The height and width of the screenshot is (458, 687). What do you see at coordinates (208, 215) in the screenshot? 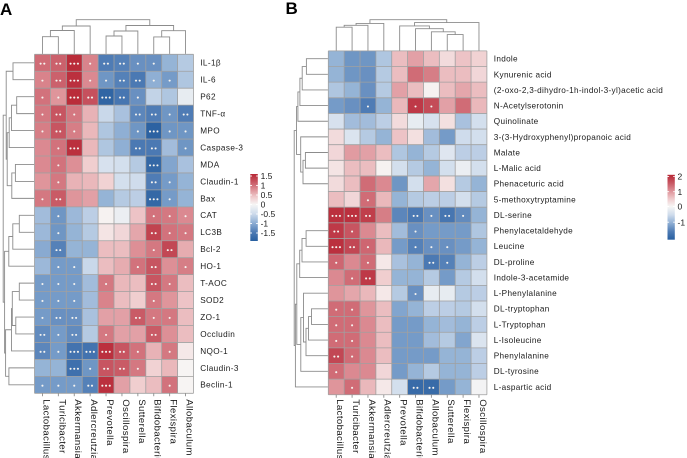
I see `svg-text: CAT` at bounding box center [208, 215].